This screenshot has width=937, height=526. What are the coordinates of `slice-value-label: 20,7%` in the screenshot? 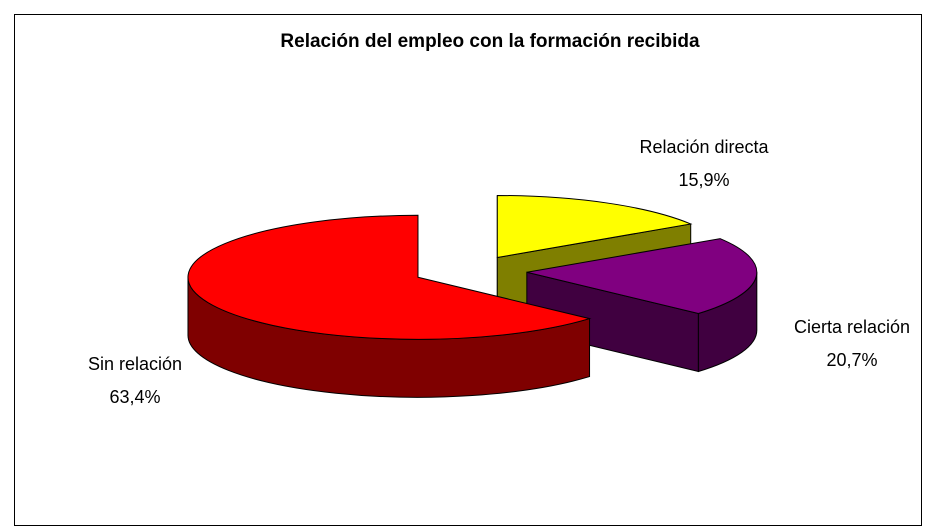 It's located at (851, 360).